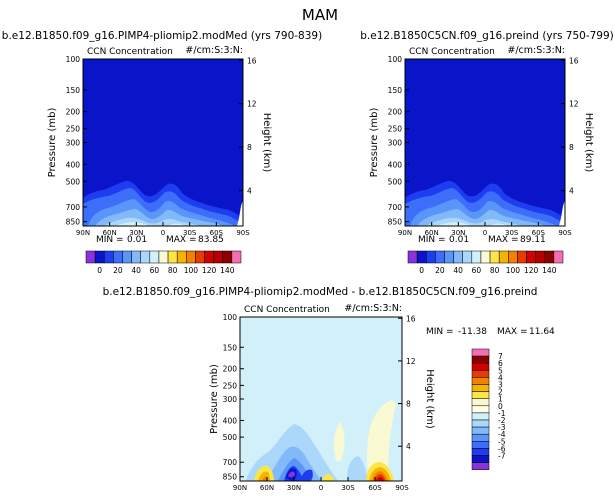 This screenshot has height=499, width=615. I want to click on left-southpole-mask, so click(240, 213).